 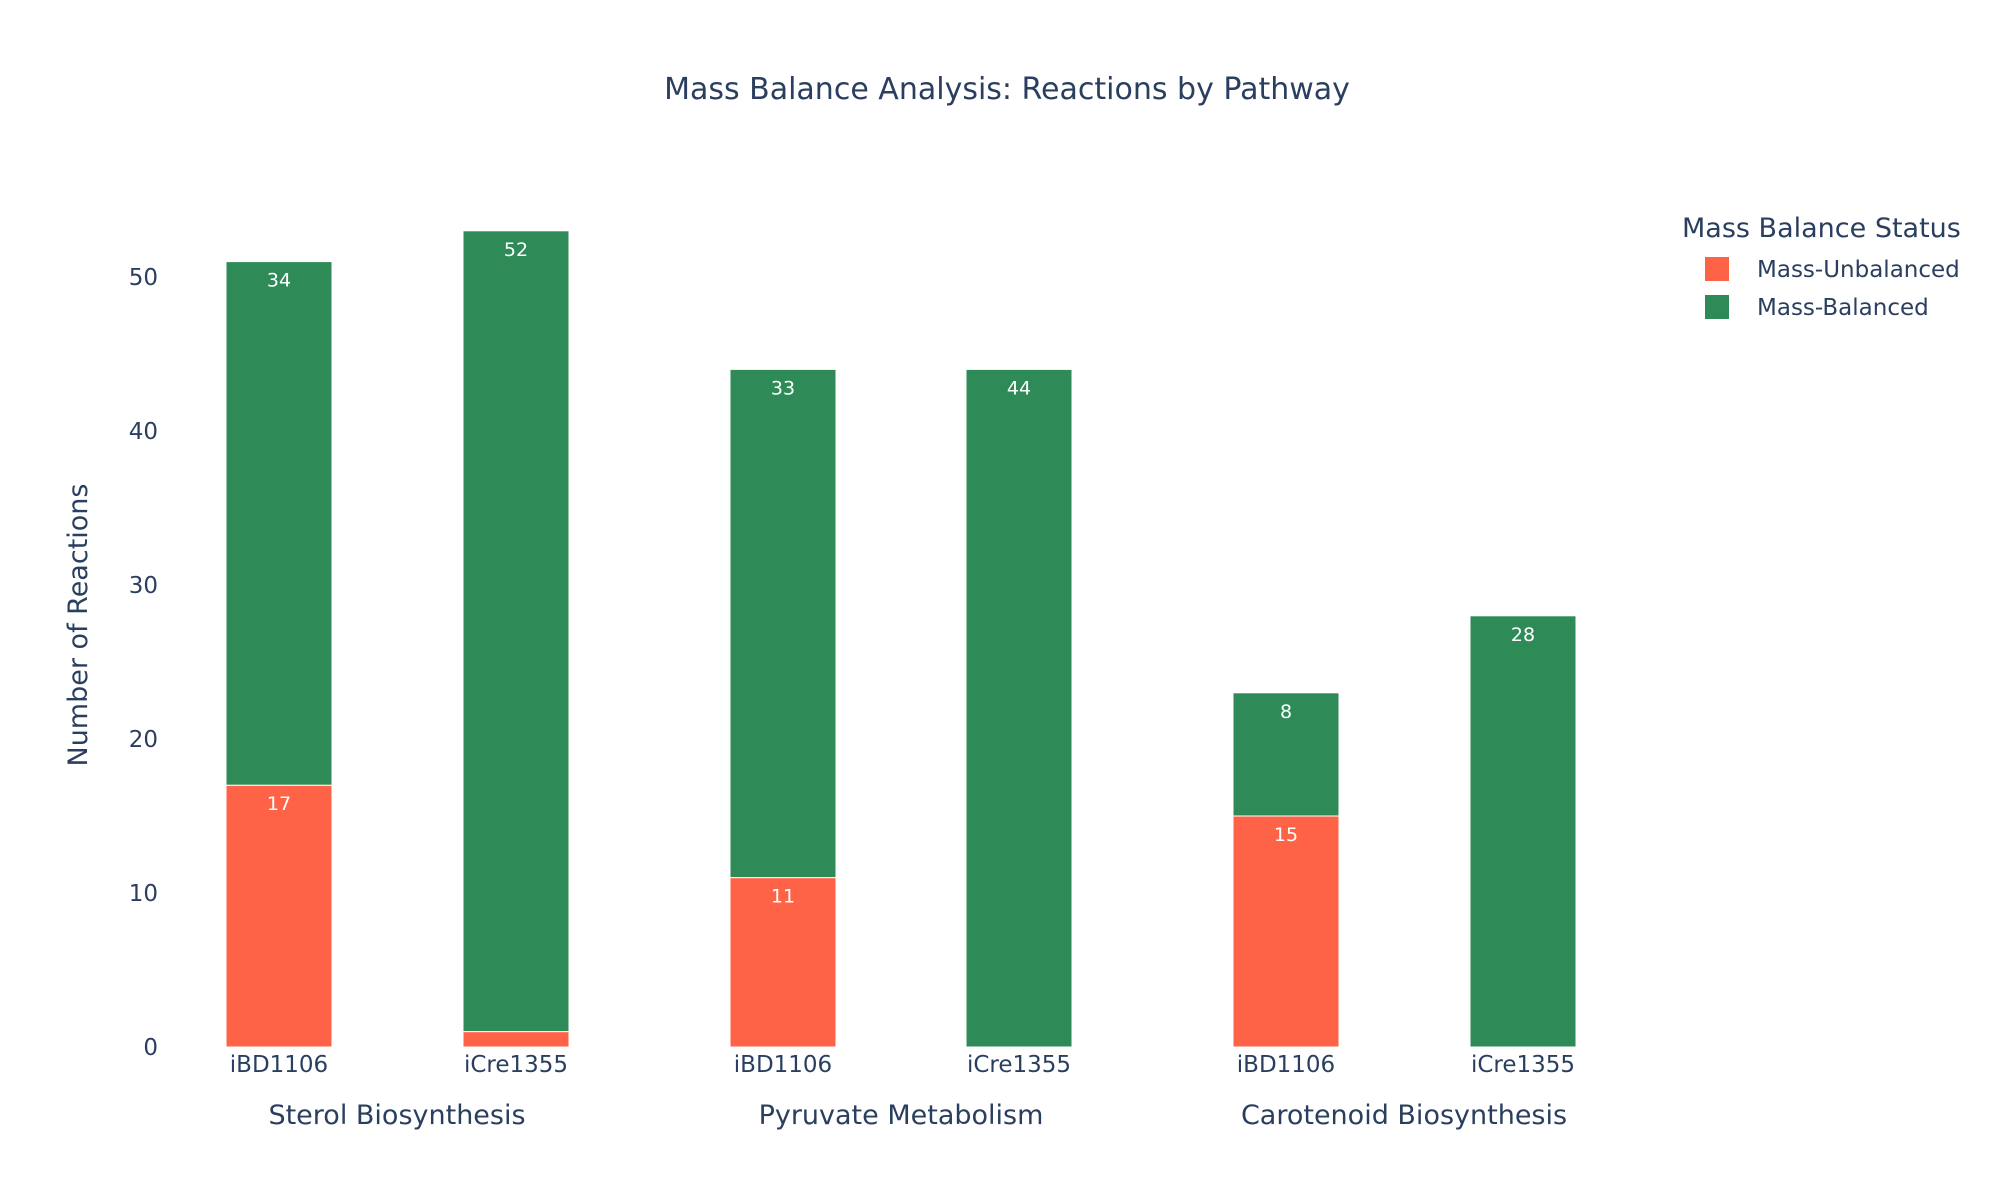 I want to click on bar-value-label: 34, so click(x=279, y=281).